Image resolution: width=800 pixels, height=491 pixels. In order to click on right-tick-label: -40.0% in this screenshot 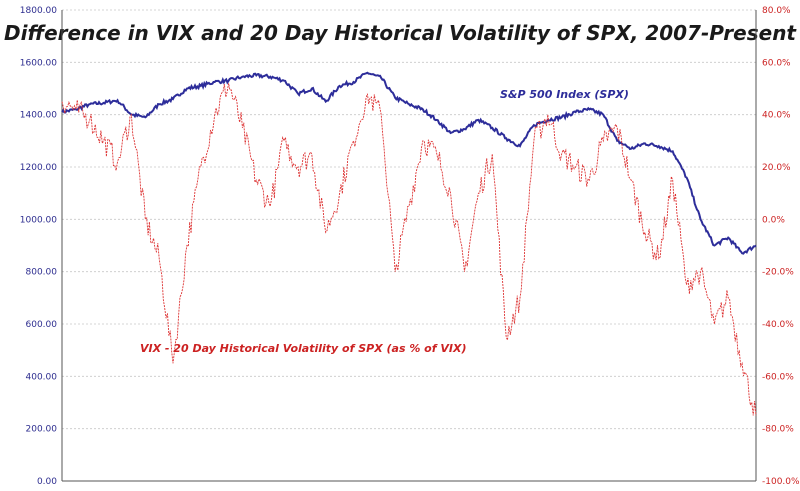, I will do `click(778, 325)`.